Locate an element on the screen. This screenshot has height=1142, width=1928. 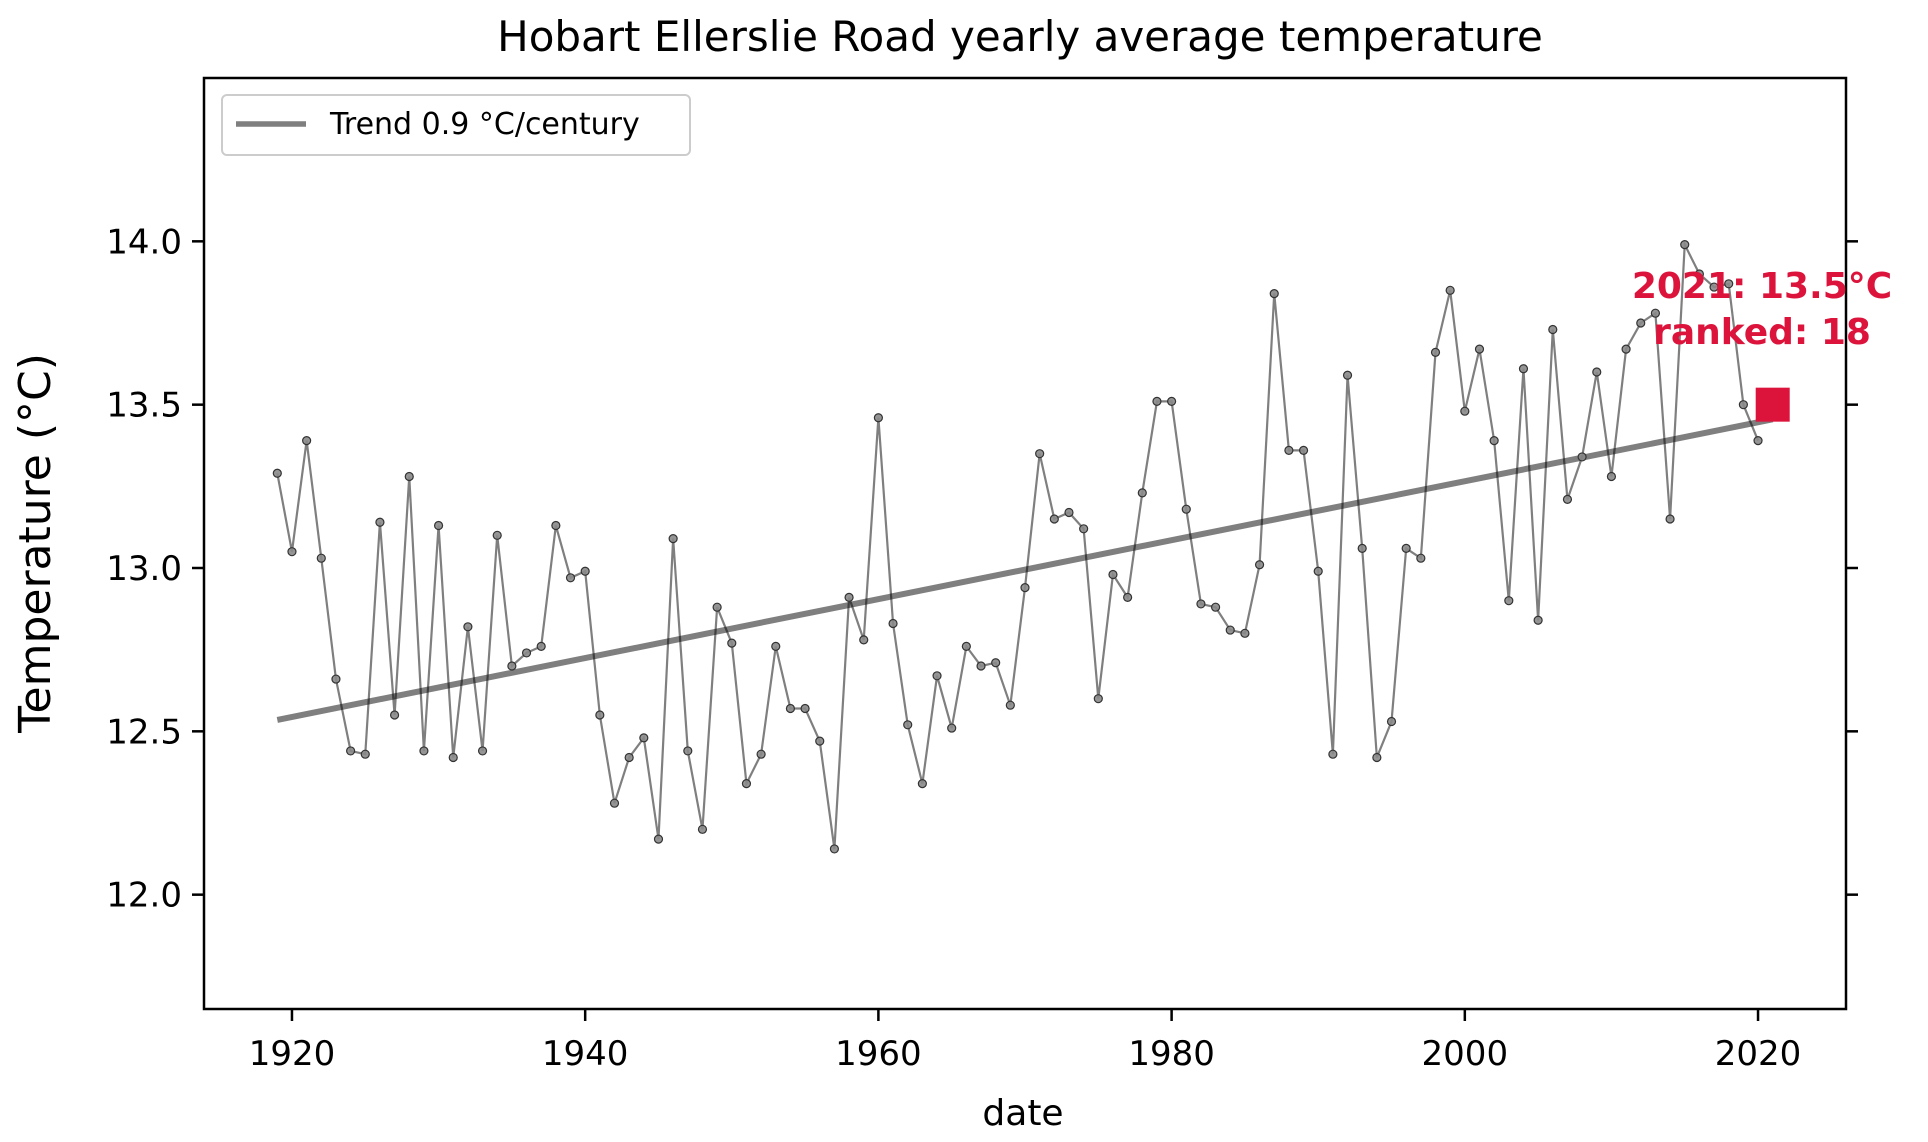
legend: Trend 0.9 °C/century is located at coordinates (456, 125).